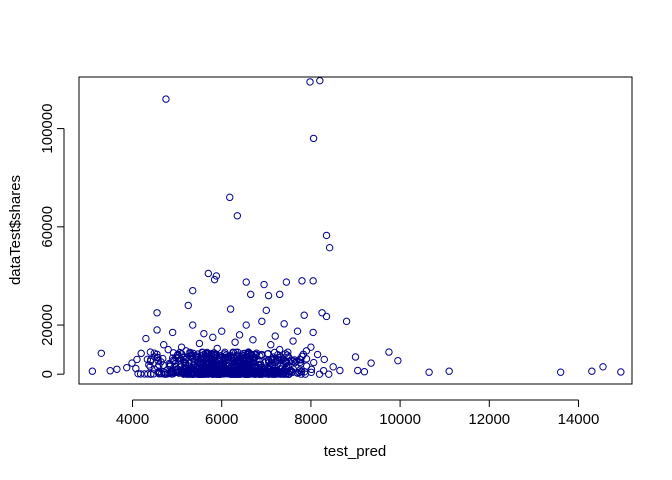 The width and height of the screenshot is (672, 480). Describe the element at coordinates (47, 227) in the screenshot. I see `y-tick-label: 60000` at that location.